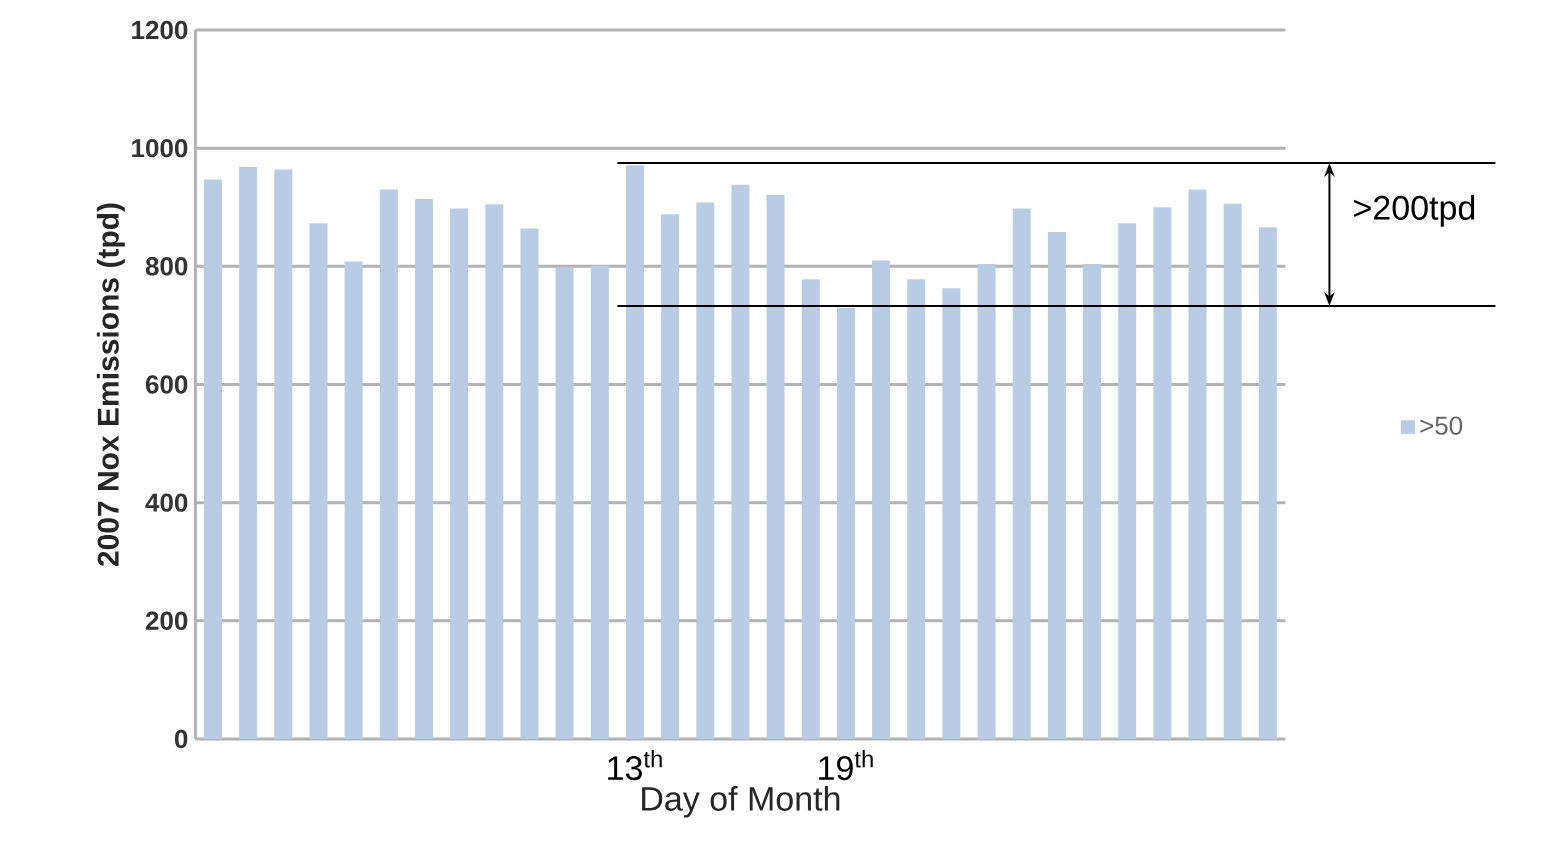 The width and height of the screenshot is (1567, 849). What do you see at coordinates (741, 801) in the screenshot?
I see `x-axis-title: Day of Month` at bounding box center [741, 801].